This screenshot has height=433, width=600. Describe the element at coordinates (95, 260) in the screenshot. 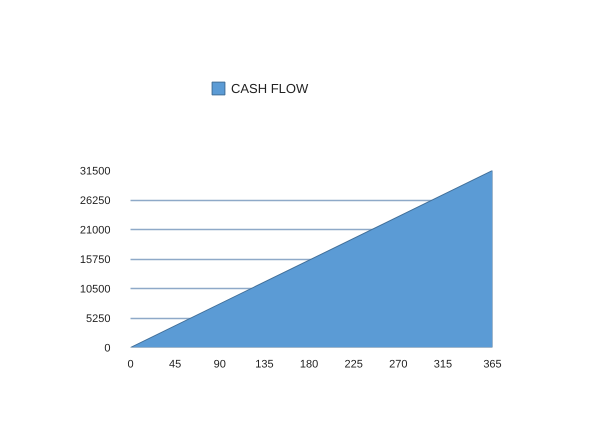

I see `y-tick-label: 15750` at that location.